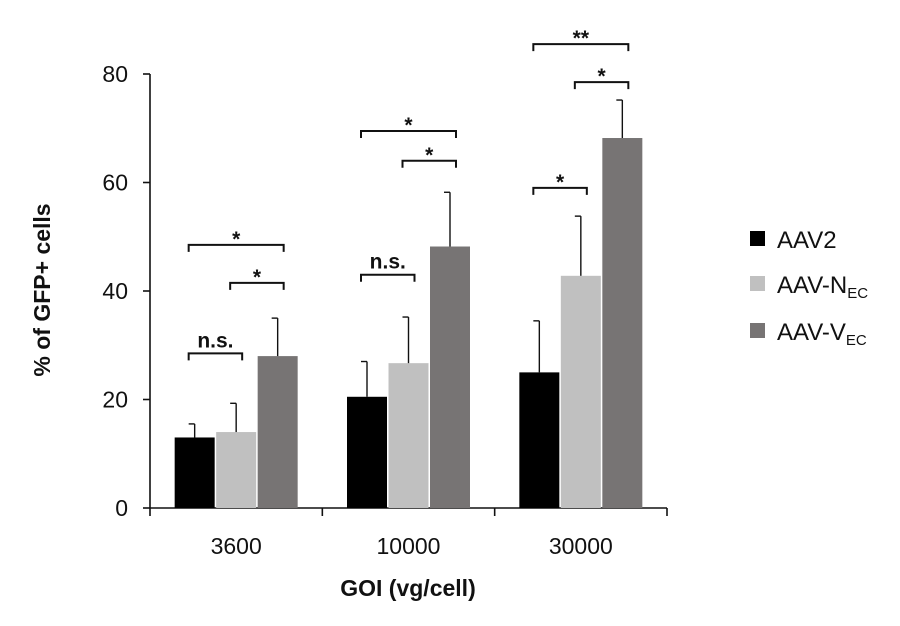  Describe the element at coordinates (115, 183) in the screenshot. I see `y-tick-label: 60` at that location.